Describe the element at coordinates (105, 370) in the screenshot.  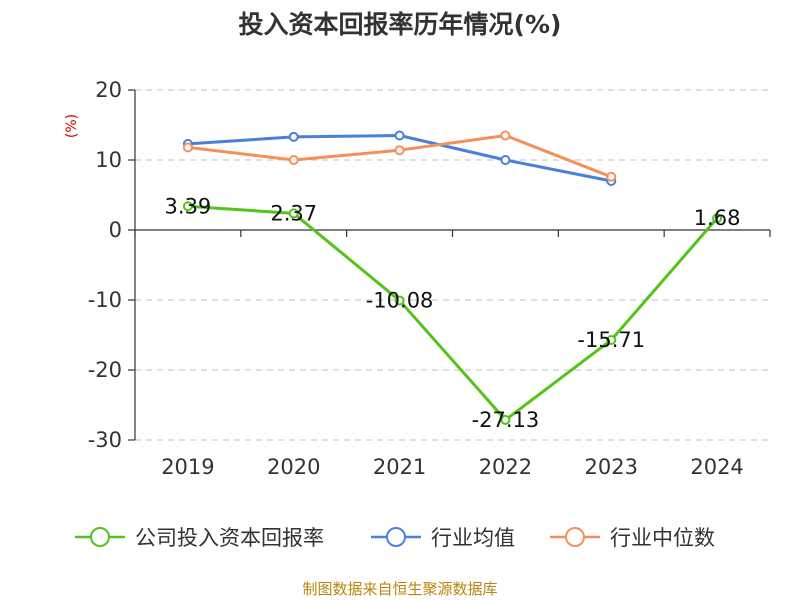
I see `y-tick-label: -20` at that location.